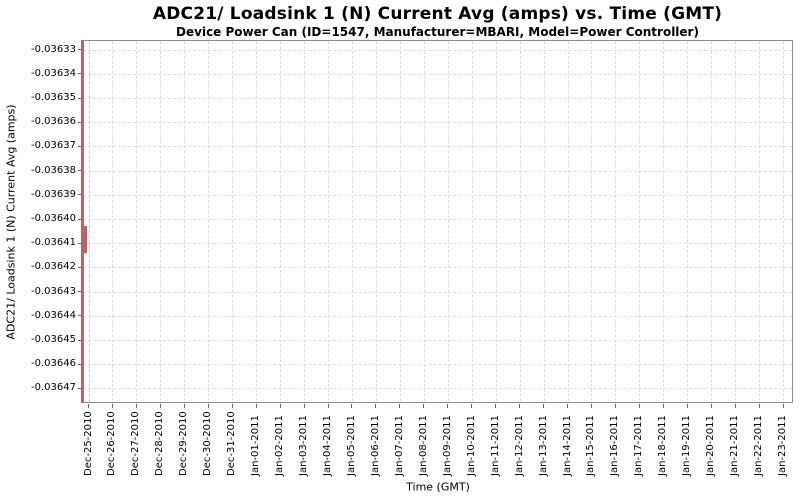 This screenshot has height=500, width=800. I want to click on x-tick-label: Dec-26-2010, so click(112, 443).